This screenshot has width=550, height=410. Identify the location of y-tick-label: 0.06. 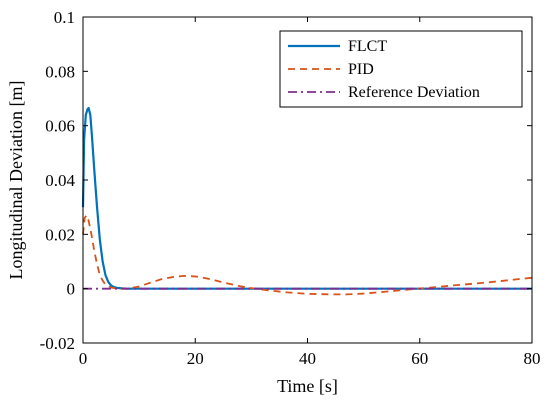
(60, 126).